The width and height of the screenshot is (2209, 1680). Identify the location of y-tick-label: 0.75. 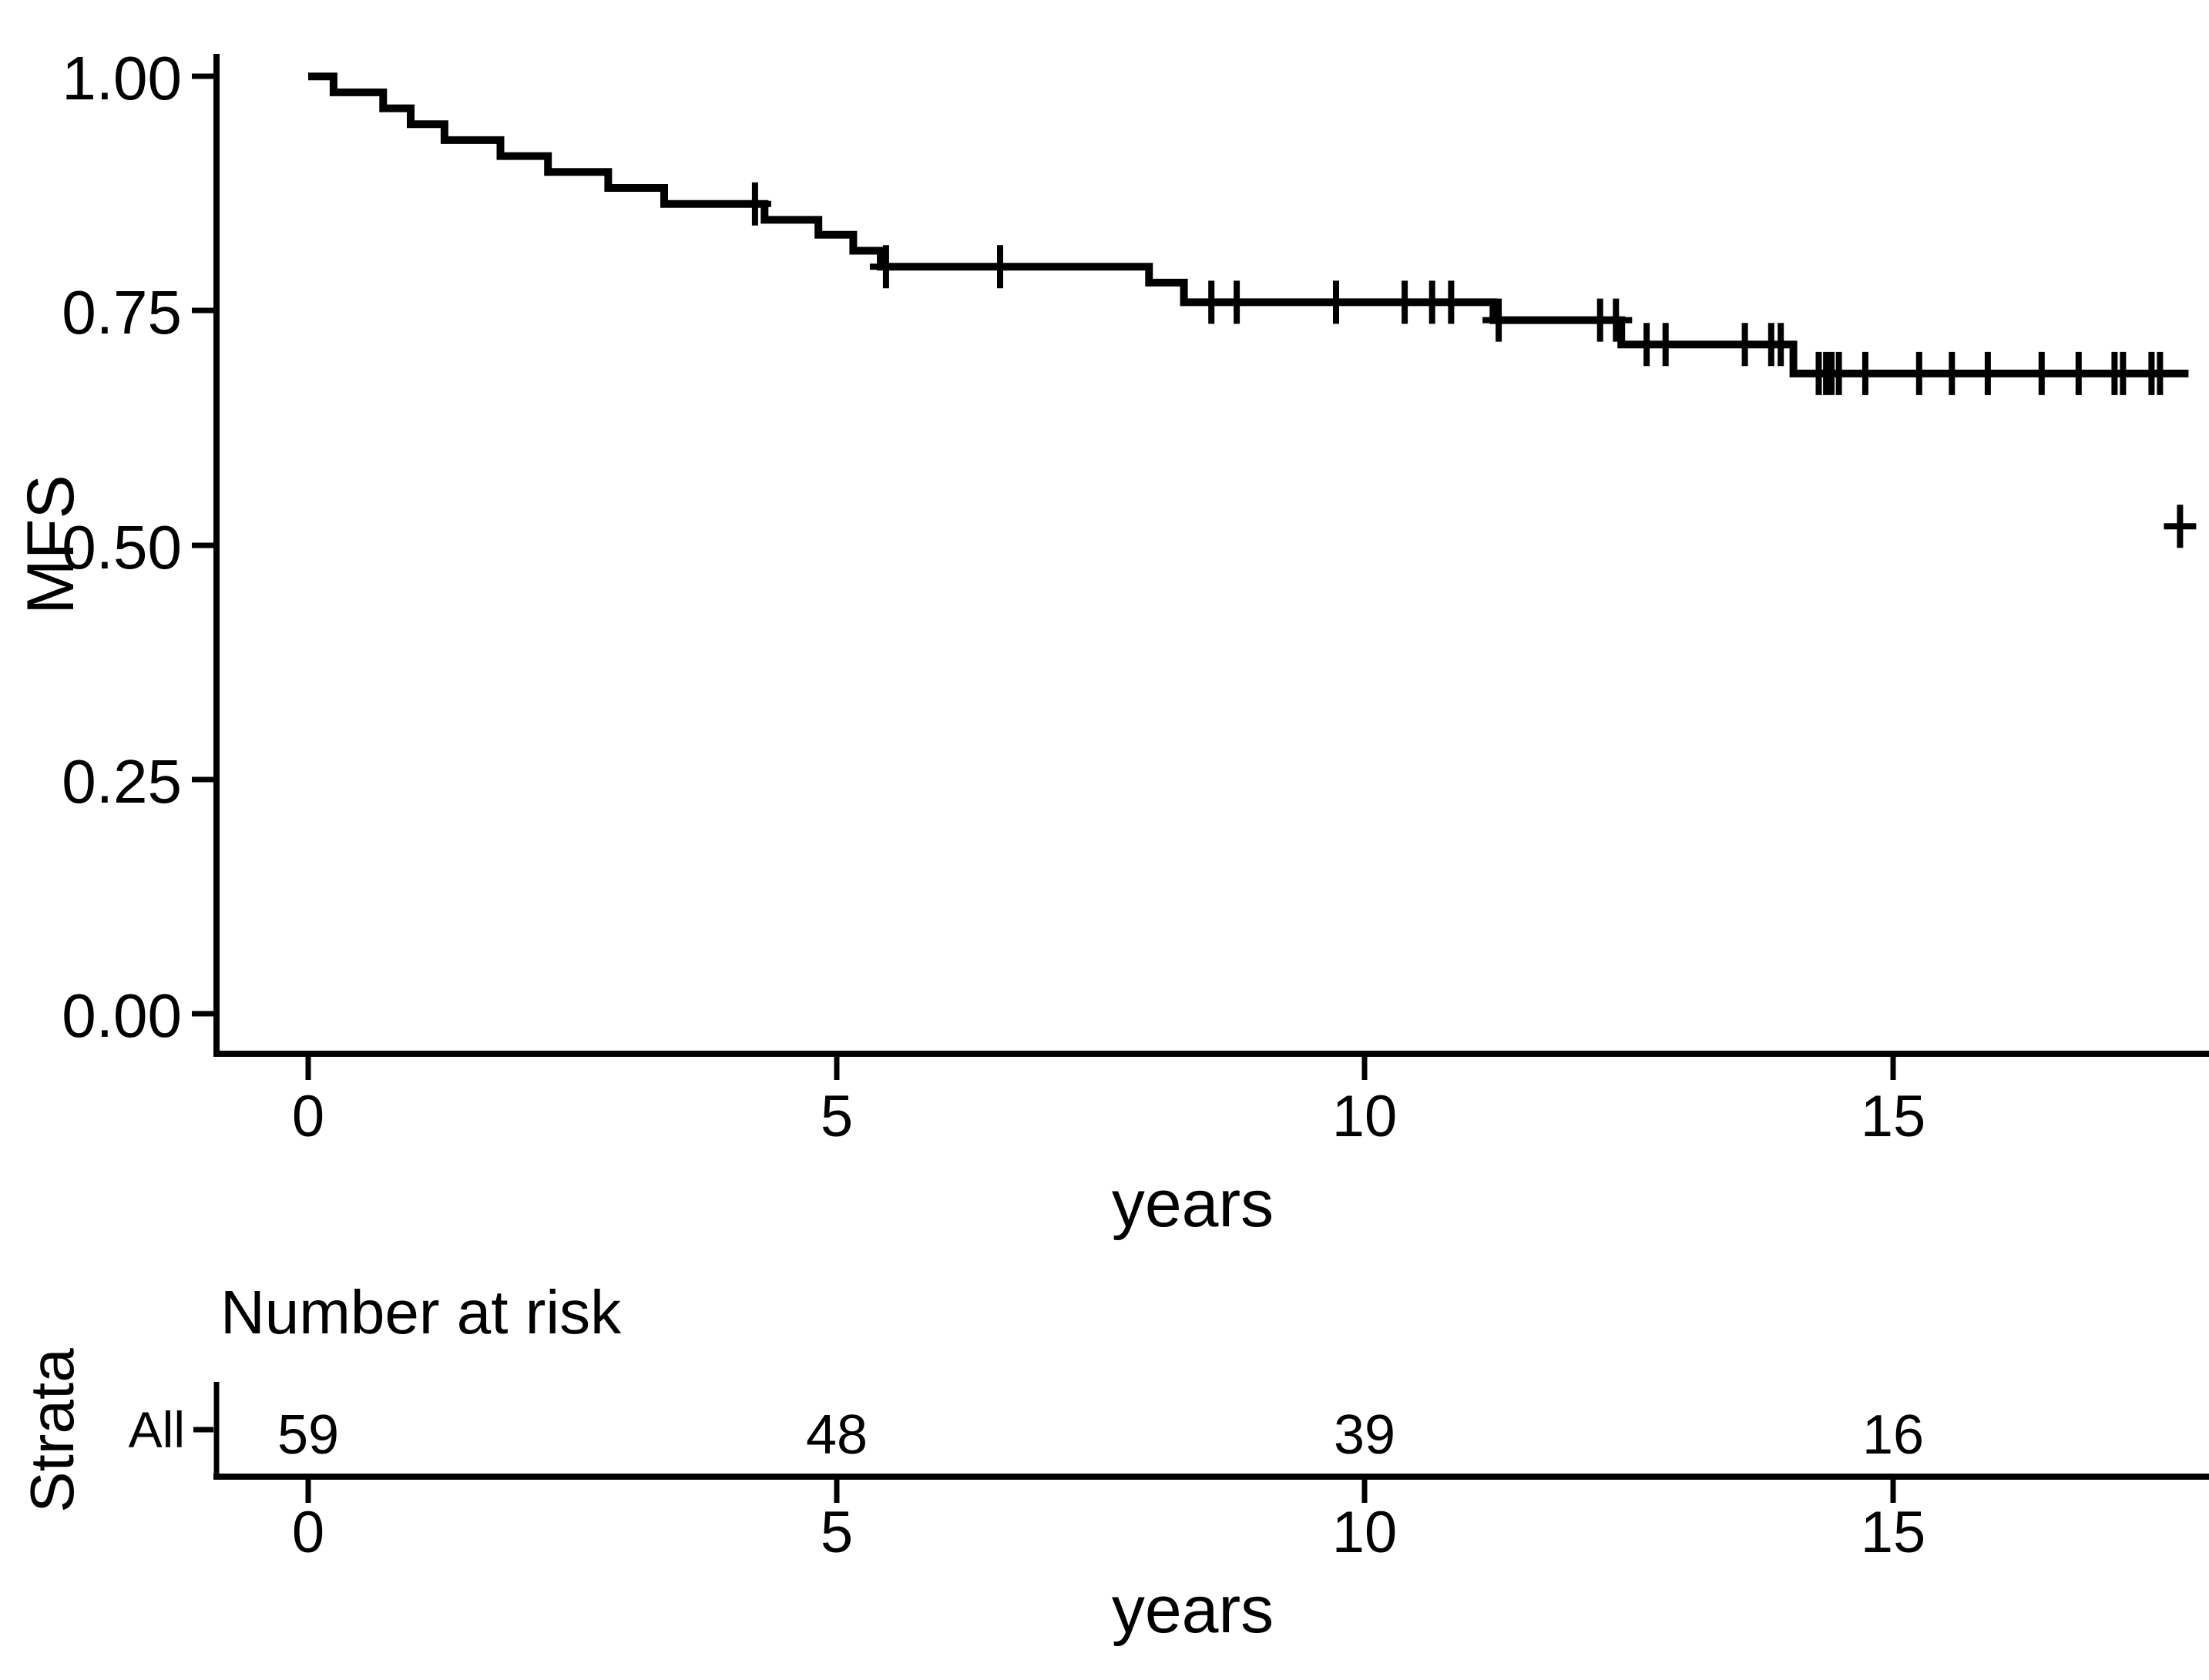
(122, 312).